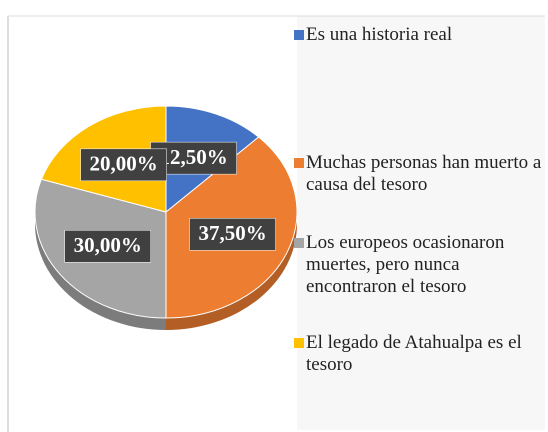 The width and height of the screenshot is (548, 432). I want to click on legend-entry: Es una historia real, so click(418, 35).